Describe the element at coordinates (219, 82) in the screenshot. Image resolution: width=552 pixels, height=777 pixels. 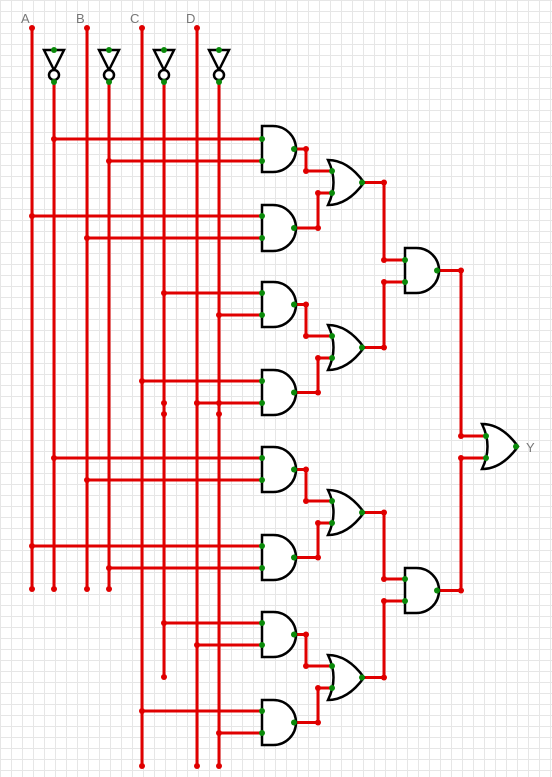
I see `not-gate-output-pin` at that location.